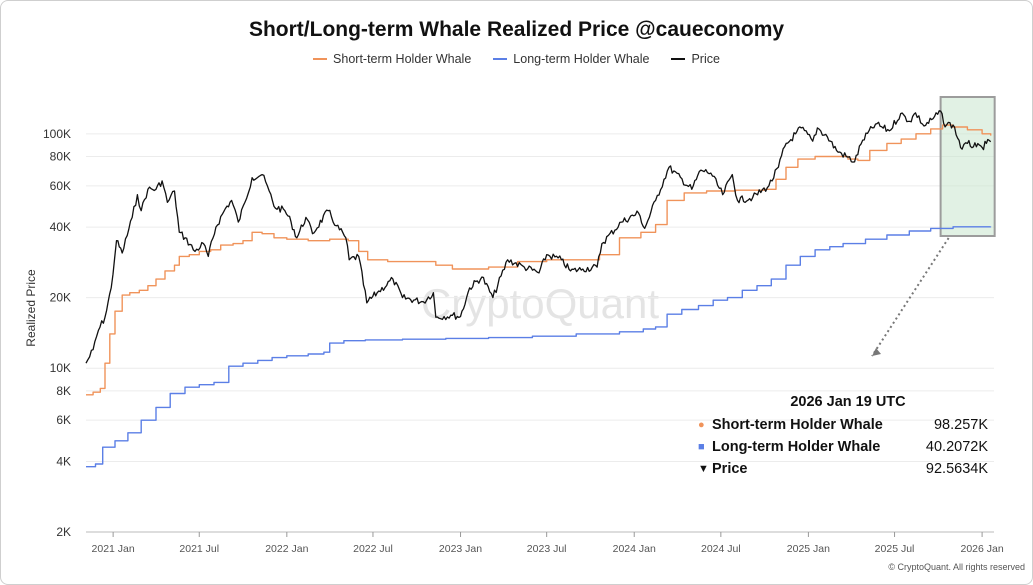  I want to click on tooltip-value-price: 92.5634K, so click(956, 469).